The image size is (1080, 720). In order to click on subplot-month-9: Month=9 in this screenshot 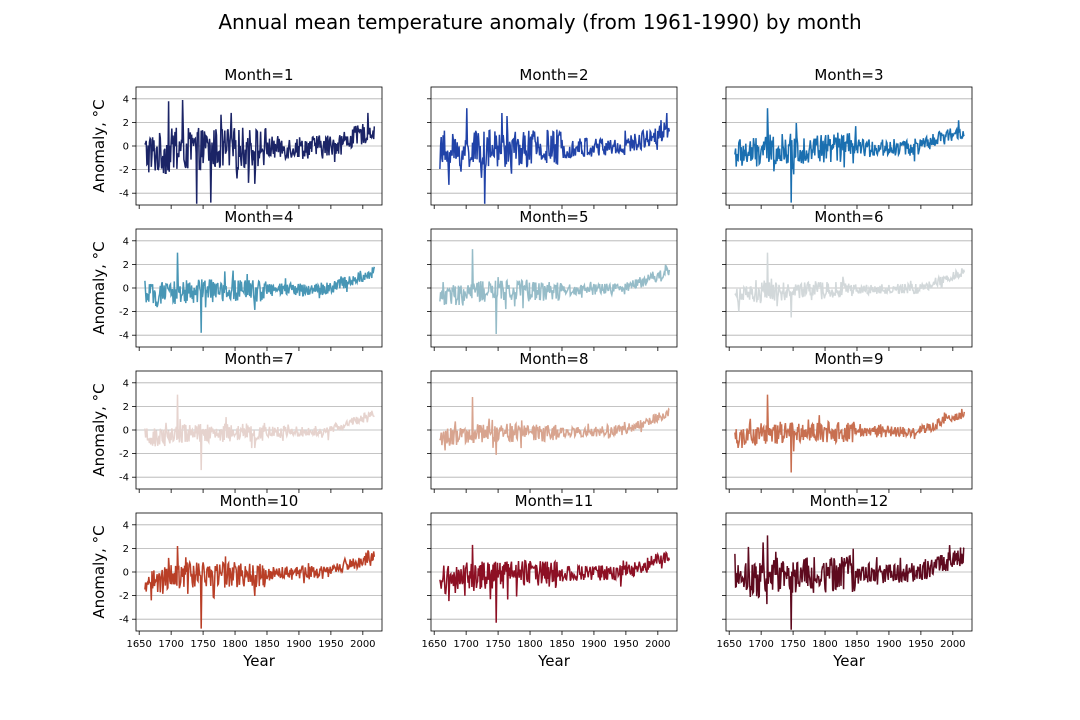, I will do `click(847, 421)`.